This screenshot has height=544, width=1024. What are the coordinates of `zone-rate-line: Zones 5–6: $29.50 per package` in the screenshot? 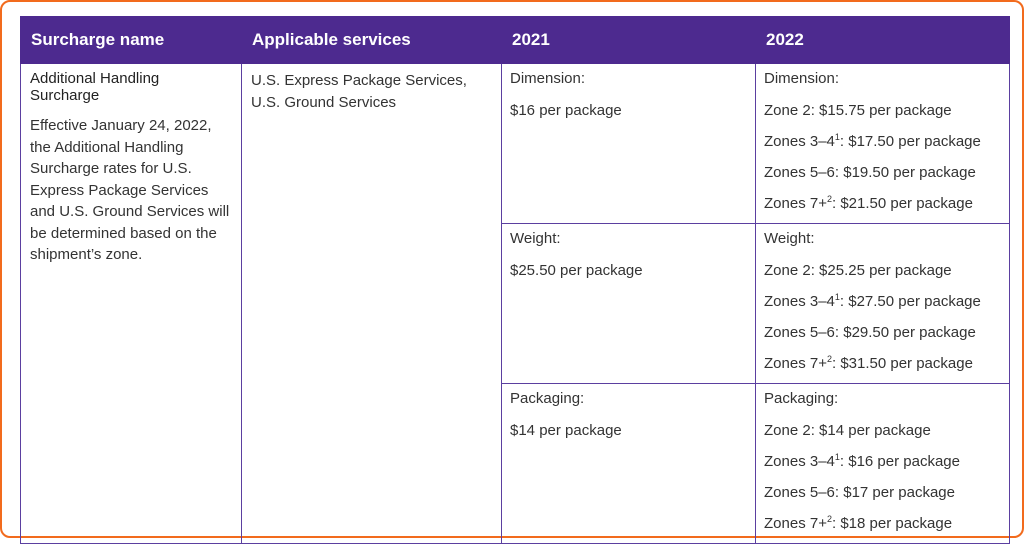 It's located at (870, 332).